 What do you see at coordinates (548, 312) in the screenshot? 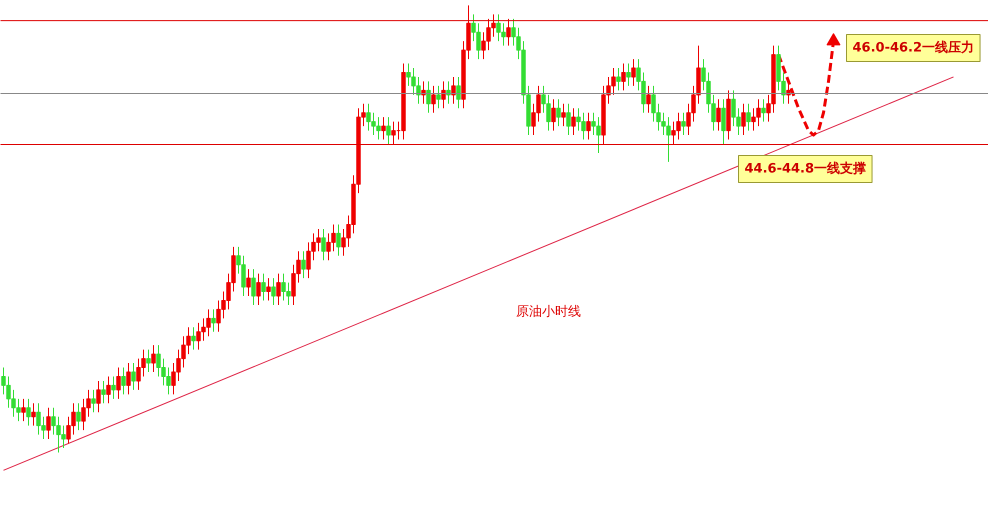
I see `annotation: 原油小时线` at bounding box center [548, 312].